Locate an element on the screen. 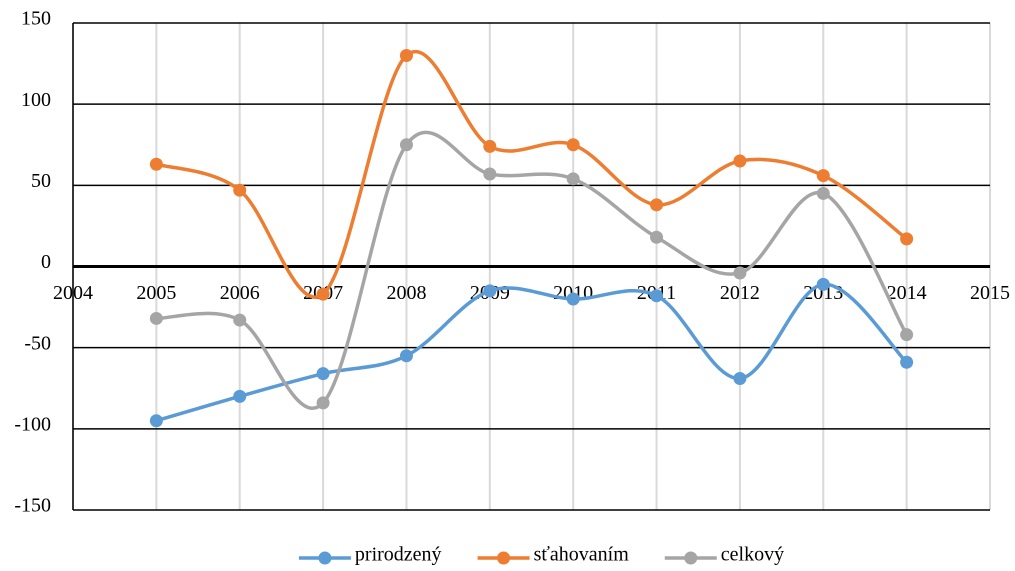 This screenshot has width=1015, height=571. legend-item: prirodzený is located at coordinates (370, 555).